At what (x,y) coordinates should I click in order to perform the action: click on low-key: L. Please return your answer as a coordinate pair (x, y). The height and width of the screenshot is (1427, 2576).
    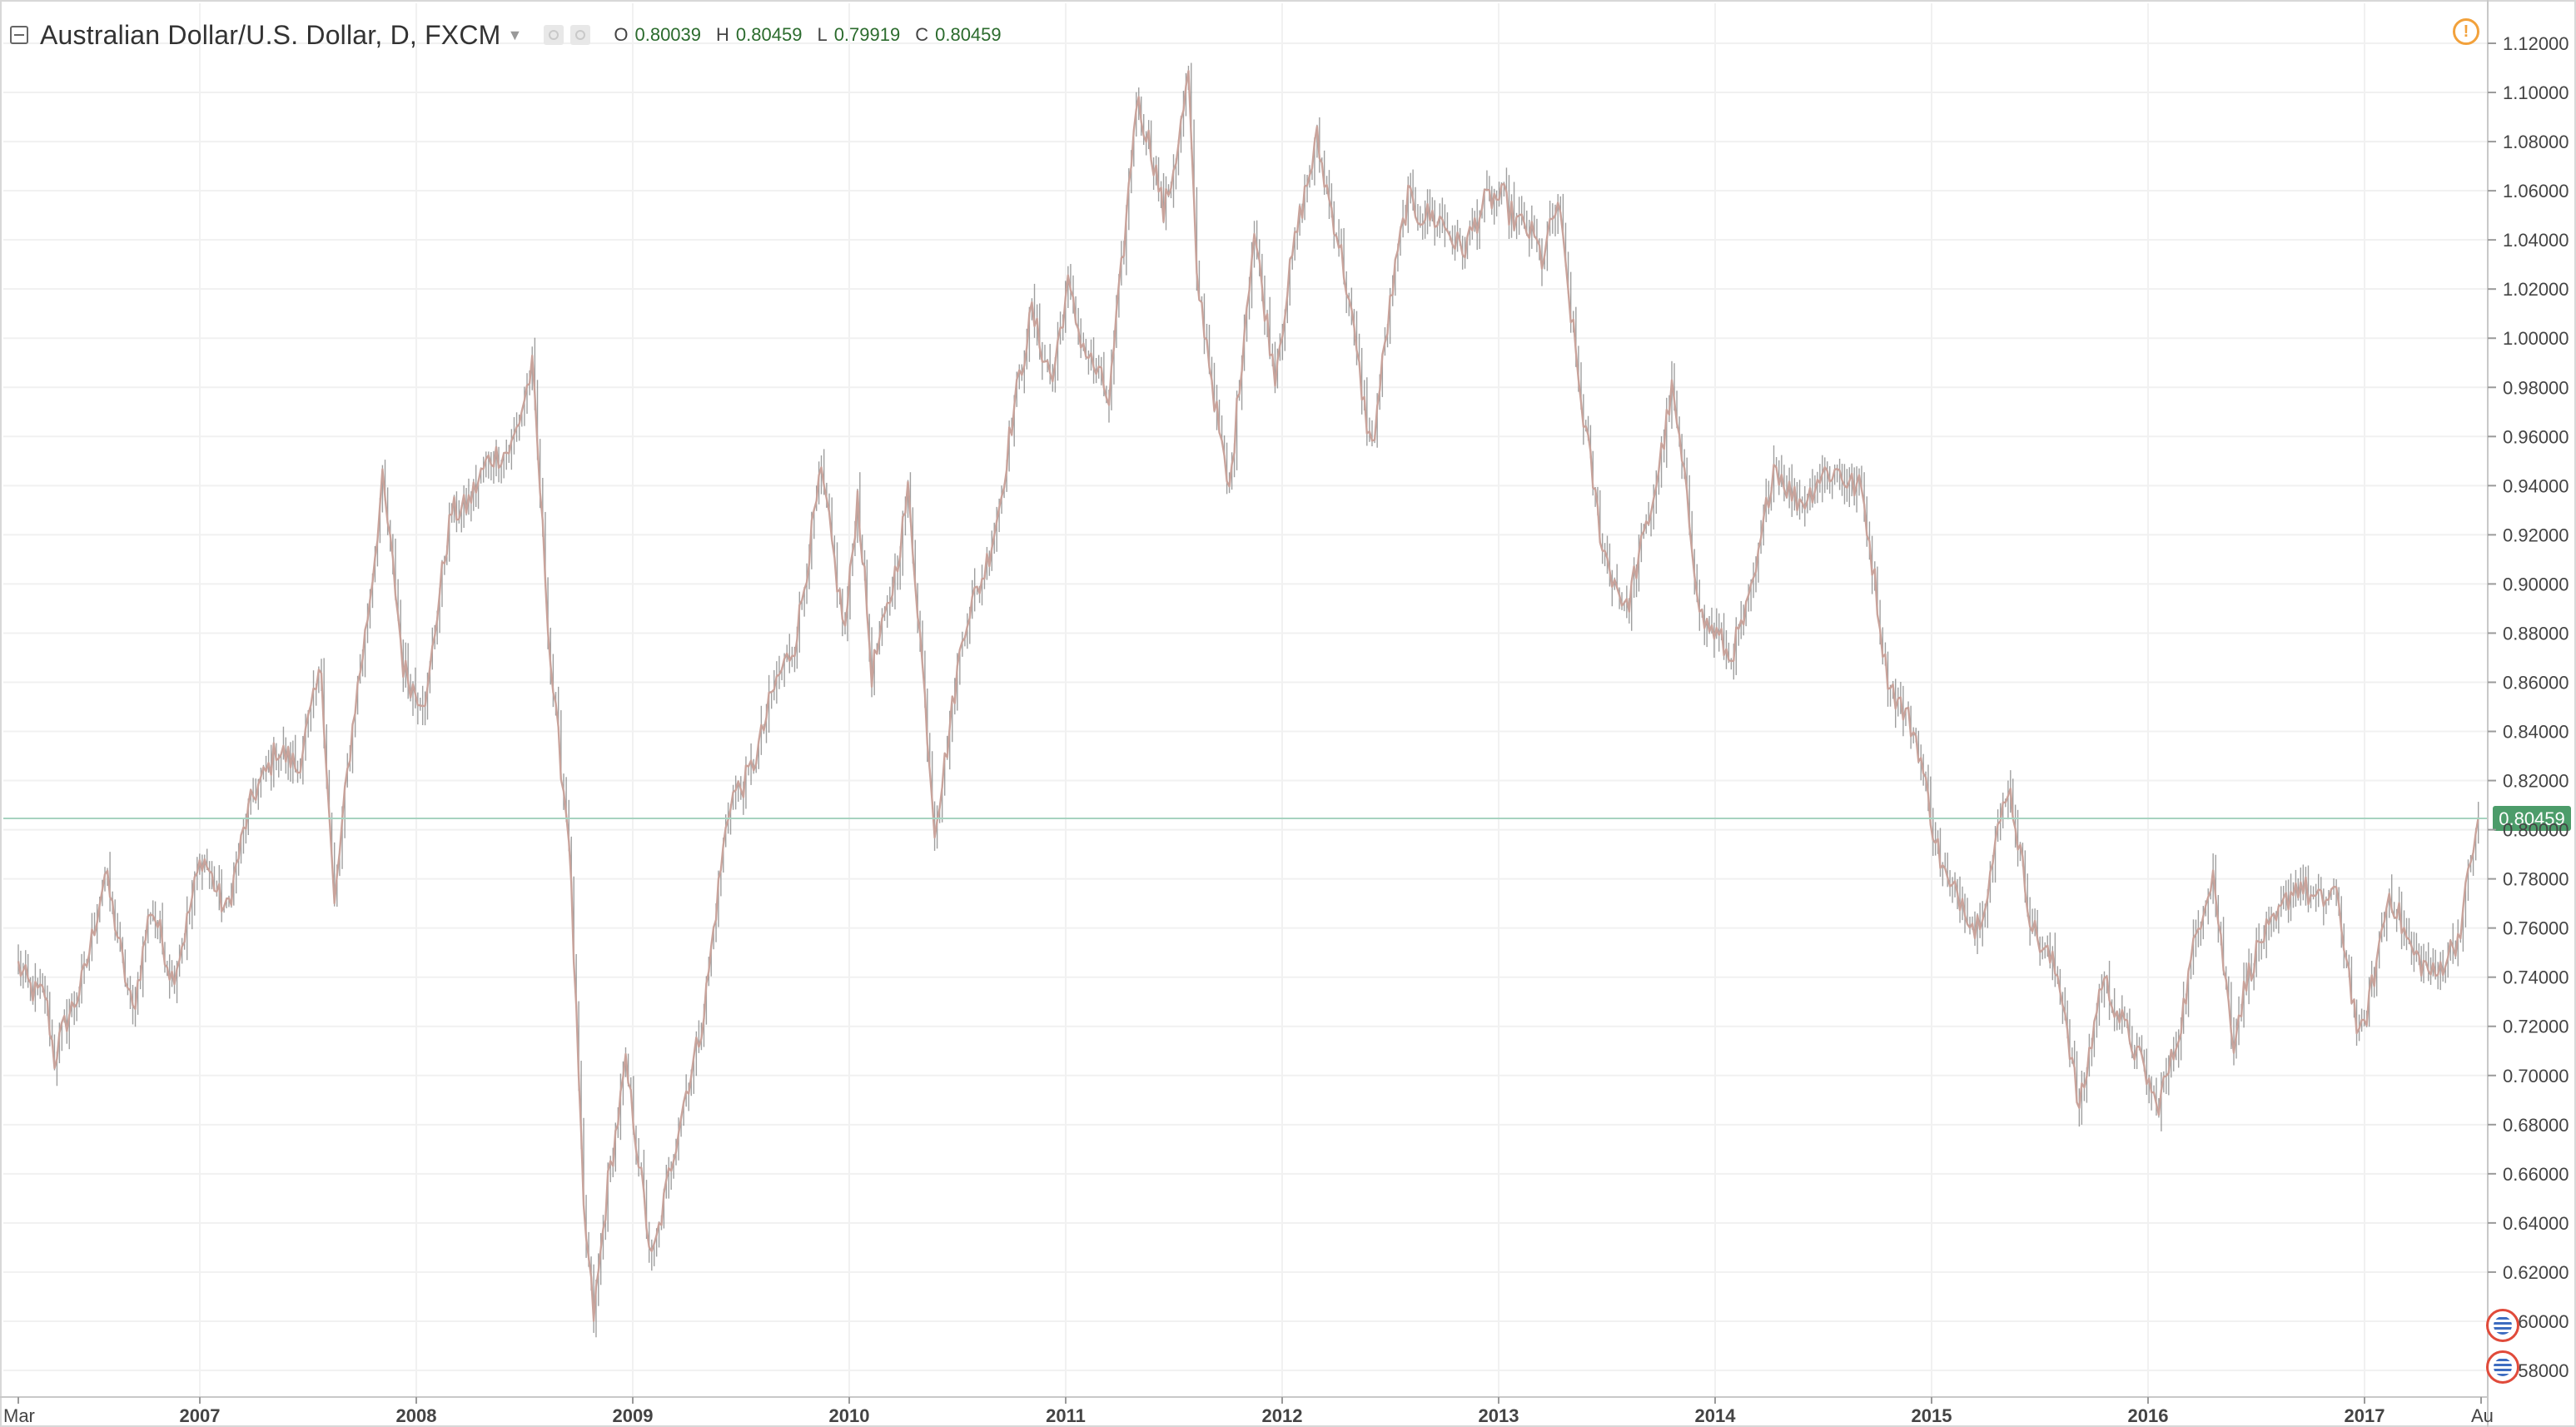
    Looking at the image, I should click on (822, 34).